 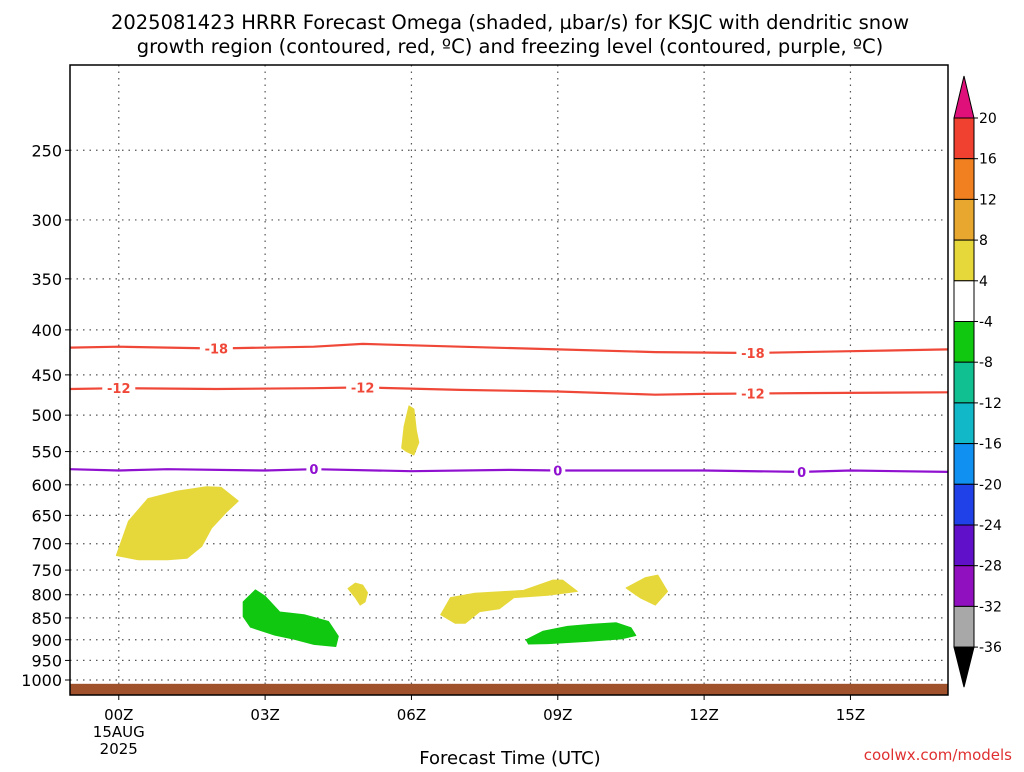 I want to click on colorbar-label: 8, so click(x=983, y=241).